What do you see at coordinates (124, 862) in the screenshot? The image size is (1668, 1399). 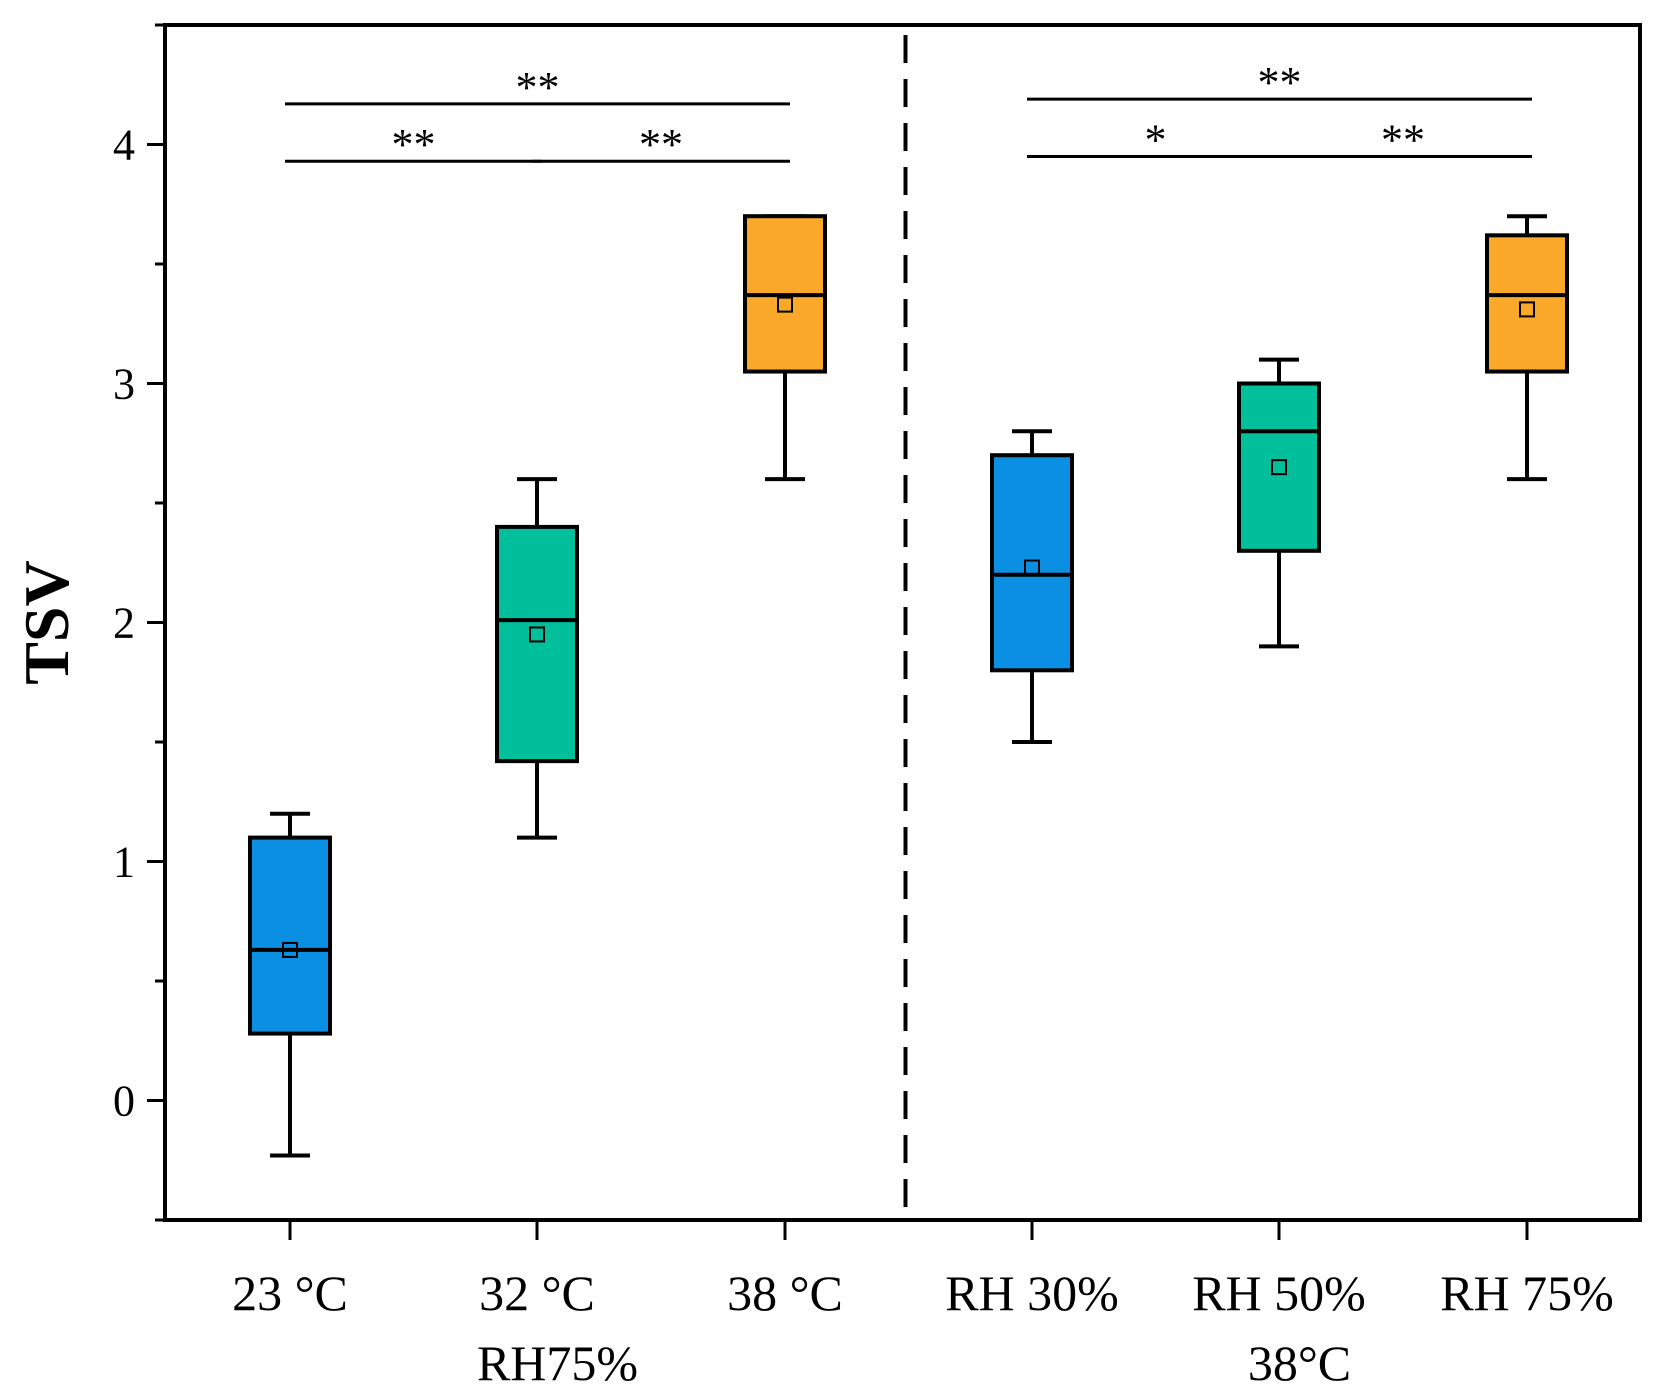 I see `y-tick-label: 1` at bounding box center [124, 862].